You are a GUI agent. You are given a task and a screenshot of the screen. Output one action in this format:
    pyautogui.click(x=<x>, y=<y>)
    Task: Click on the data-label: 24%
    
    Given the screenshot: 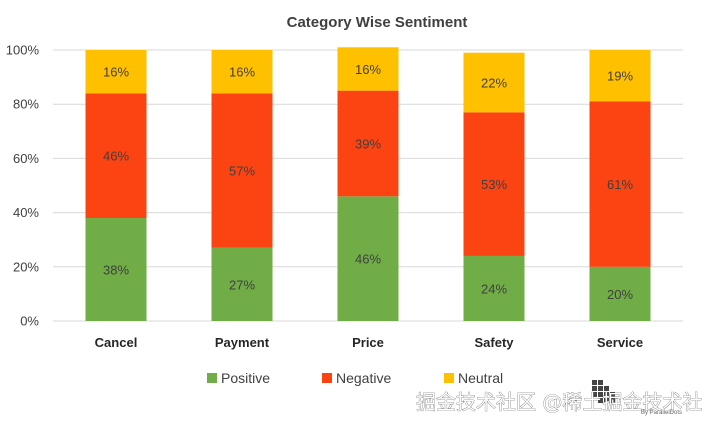 What is the action you would take?
    pyautogui.click(x=494, y=288)
    